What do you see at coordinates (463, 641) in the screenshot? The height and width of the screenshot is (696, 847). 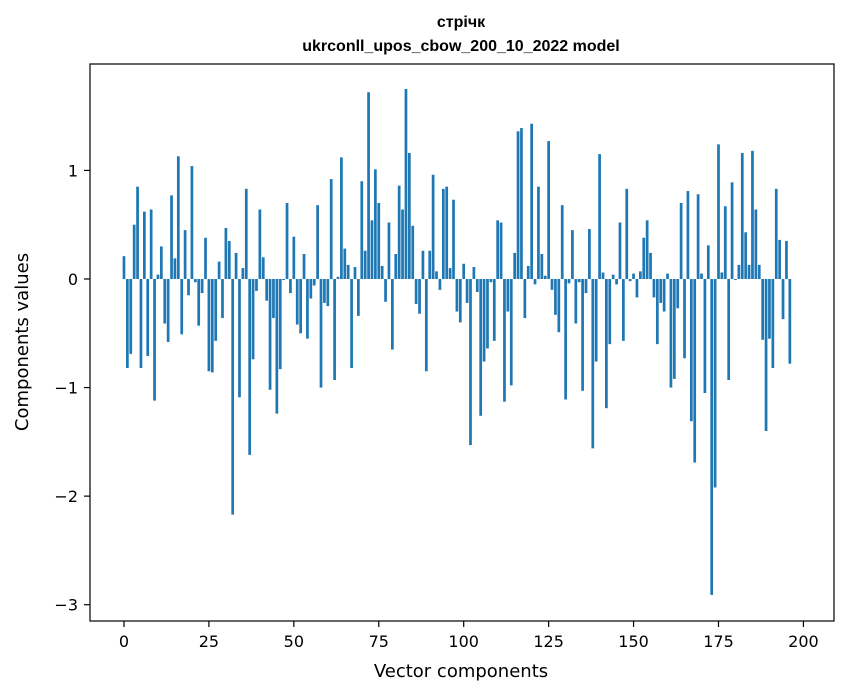 I see `x-tick-label: 100` at bounding box center [463, 641].